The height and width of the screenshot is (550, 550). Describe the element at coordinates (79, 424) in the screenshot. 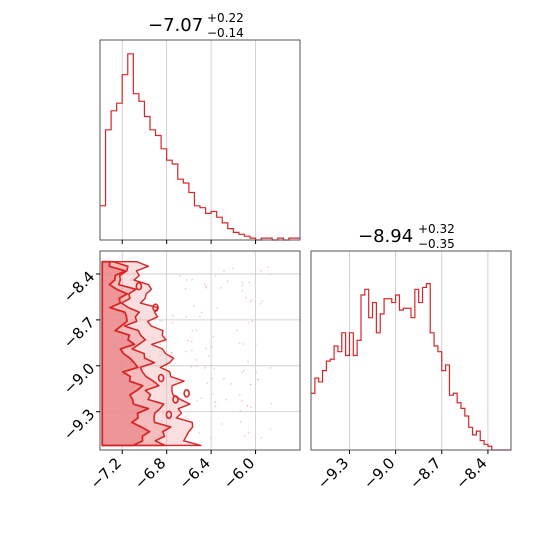

I see `contour-y-tick-label: −9.3` at that location.